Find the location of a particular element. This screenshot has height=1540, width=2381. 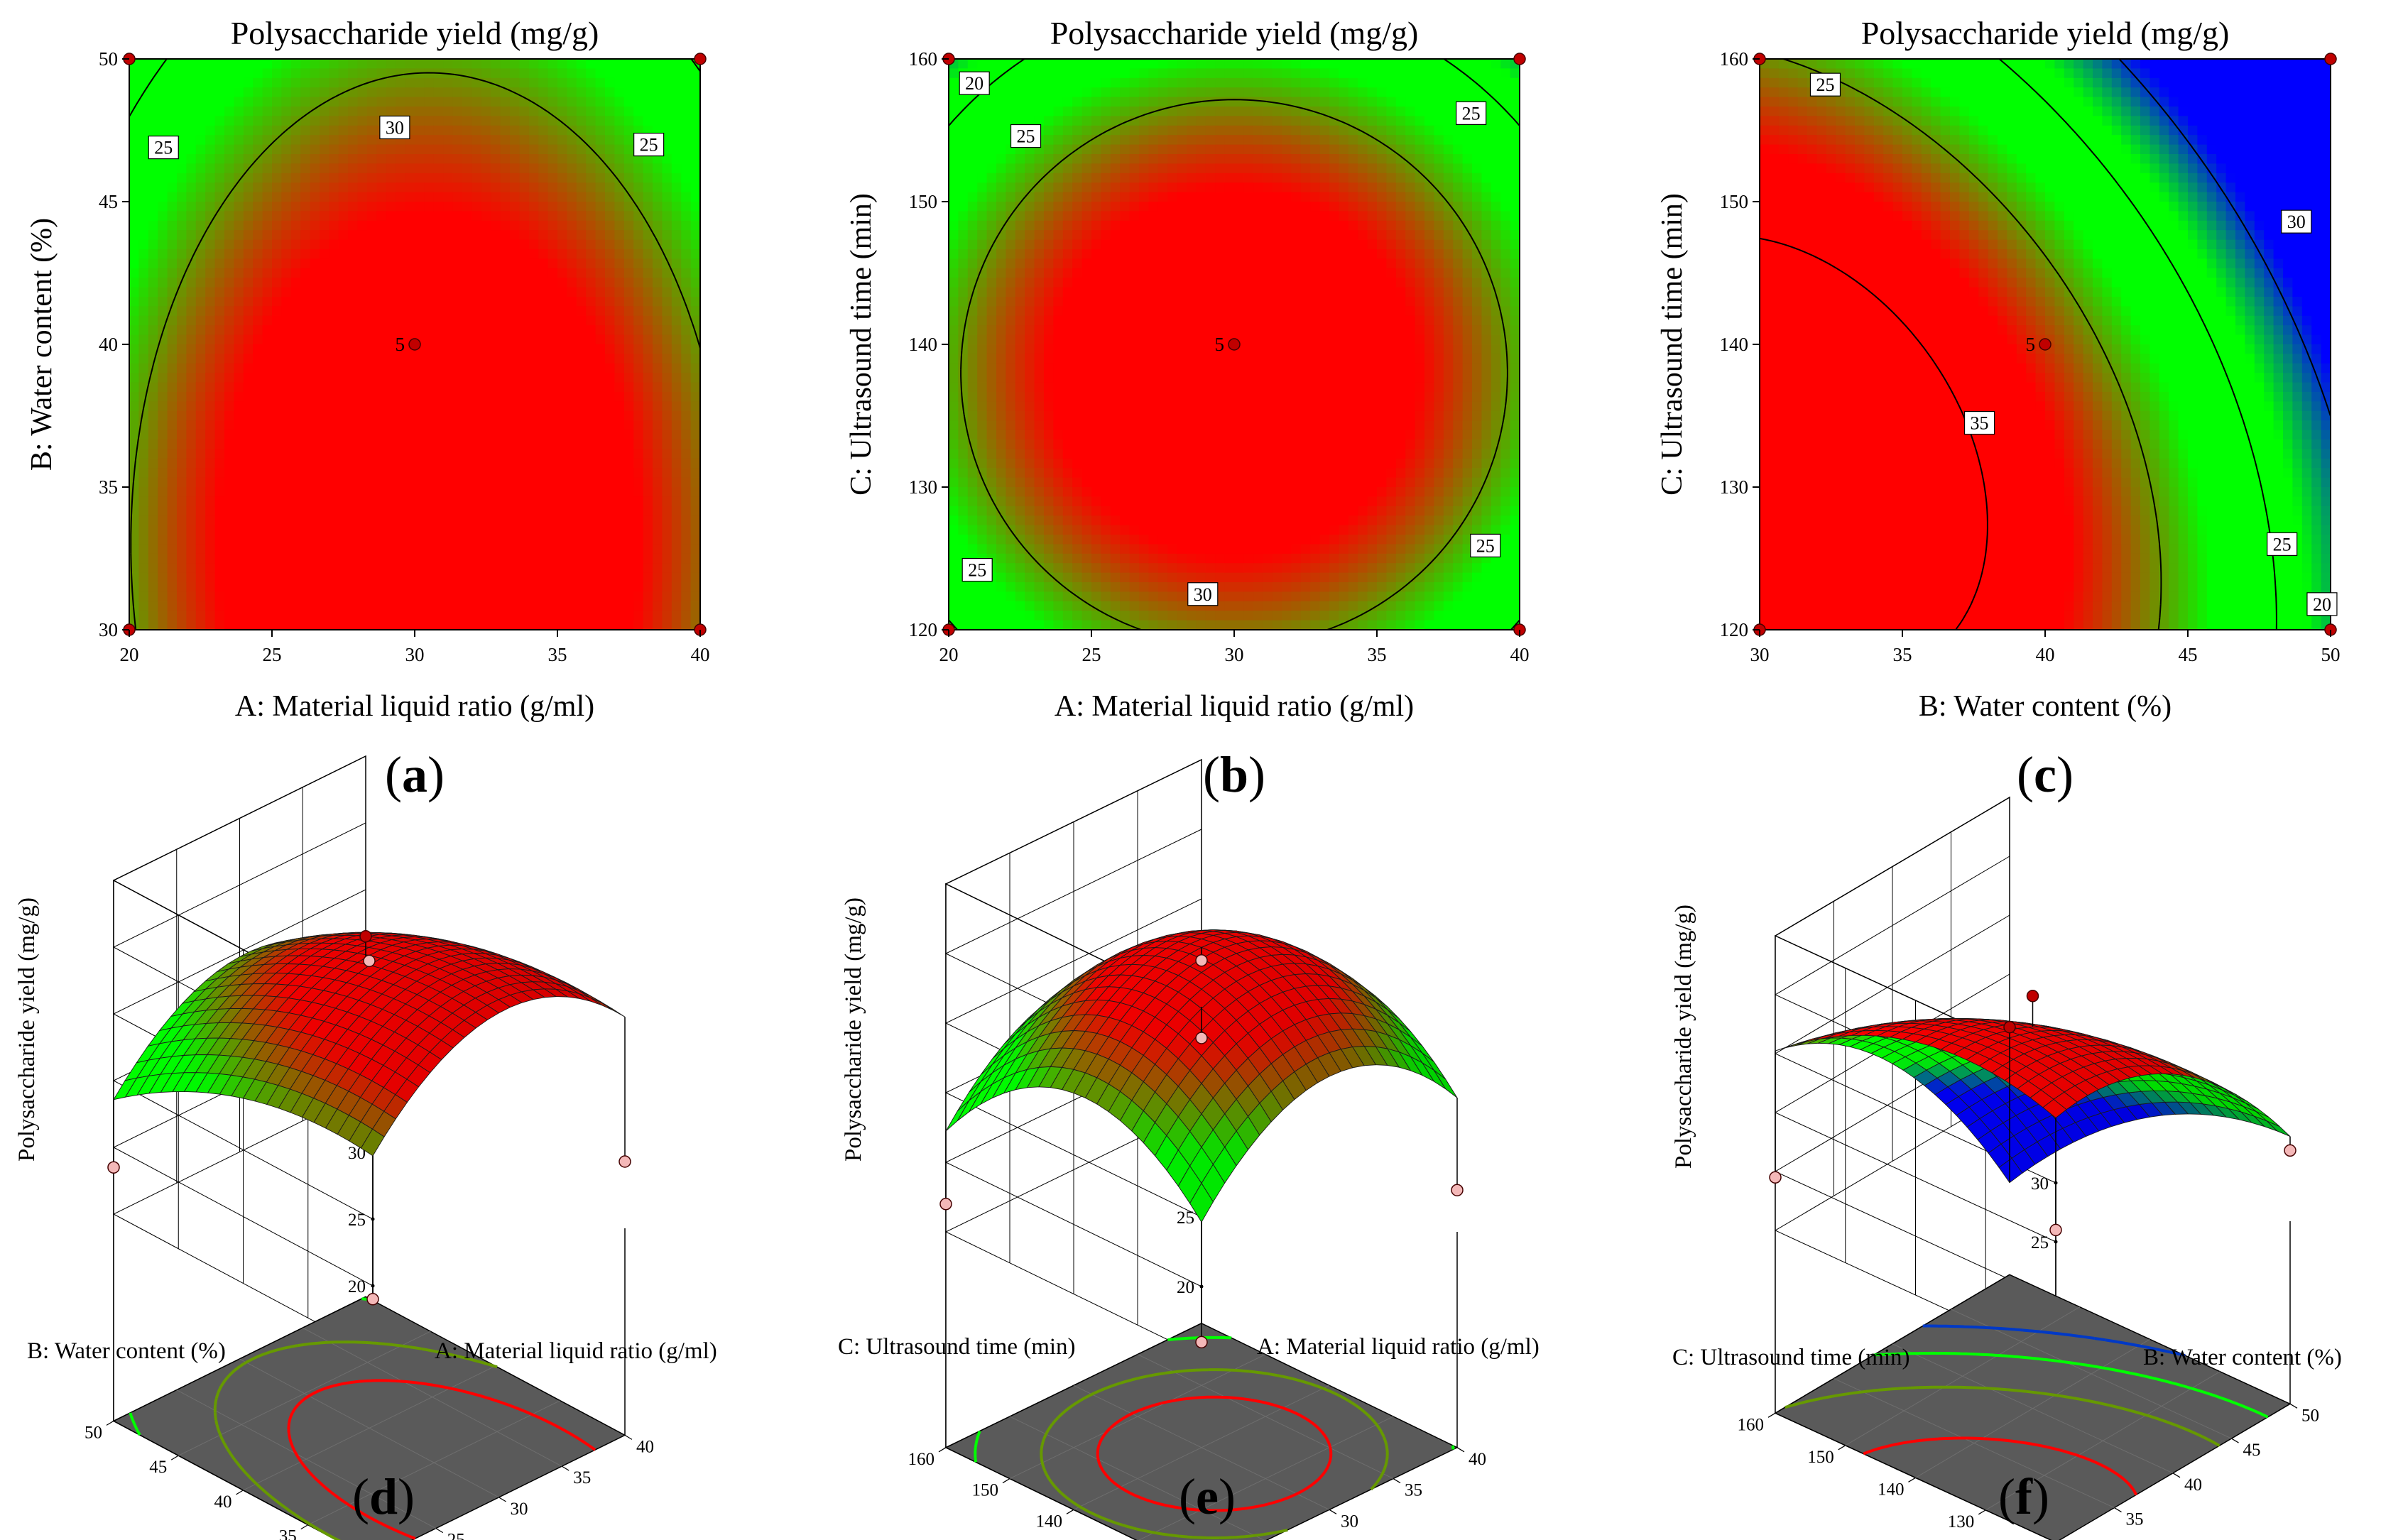

svg-text: 25 is located at coordinates (164, 148).